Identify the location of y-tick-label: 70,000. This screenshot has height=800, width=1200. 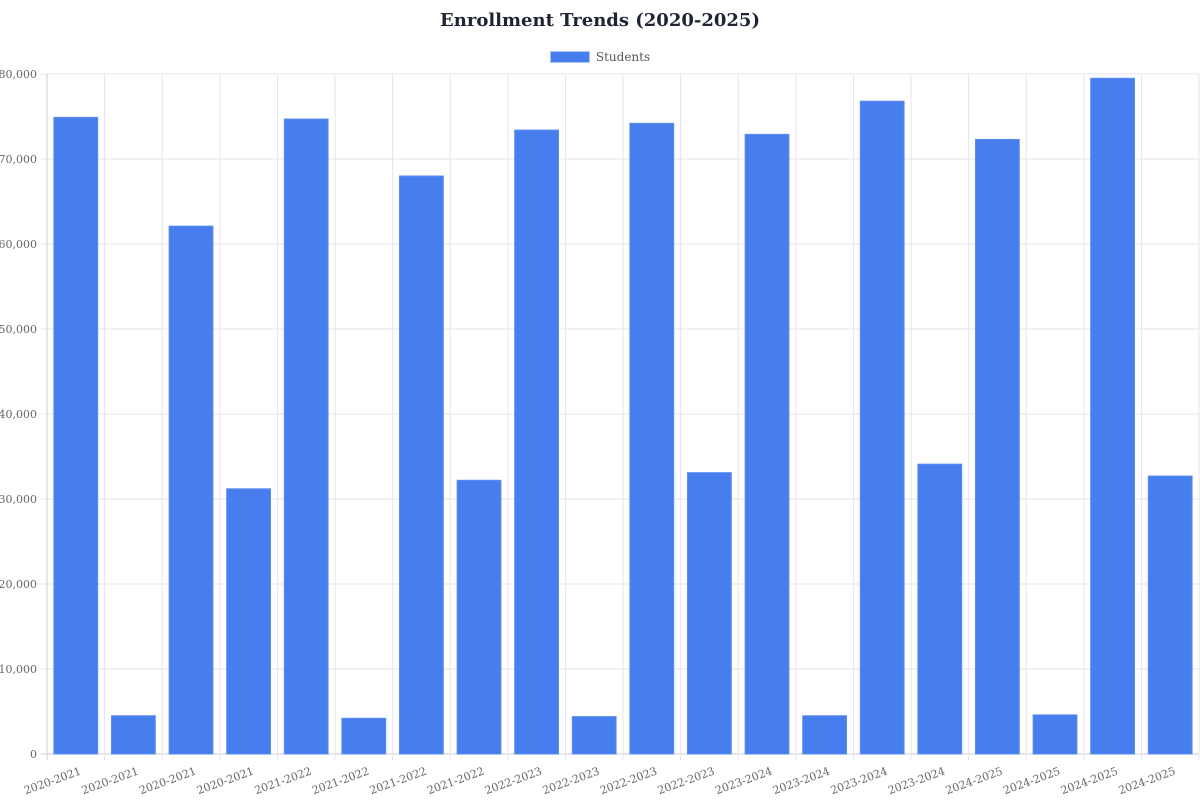
(18, 159).